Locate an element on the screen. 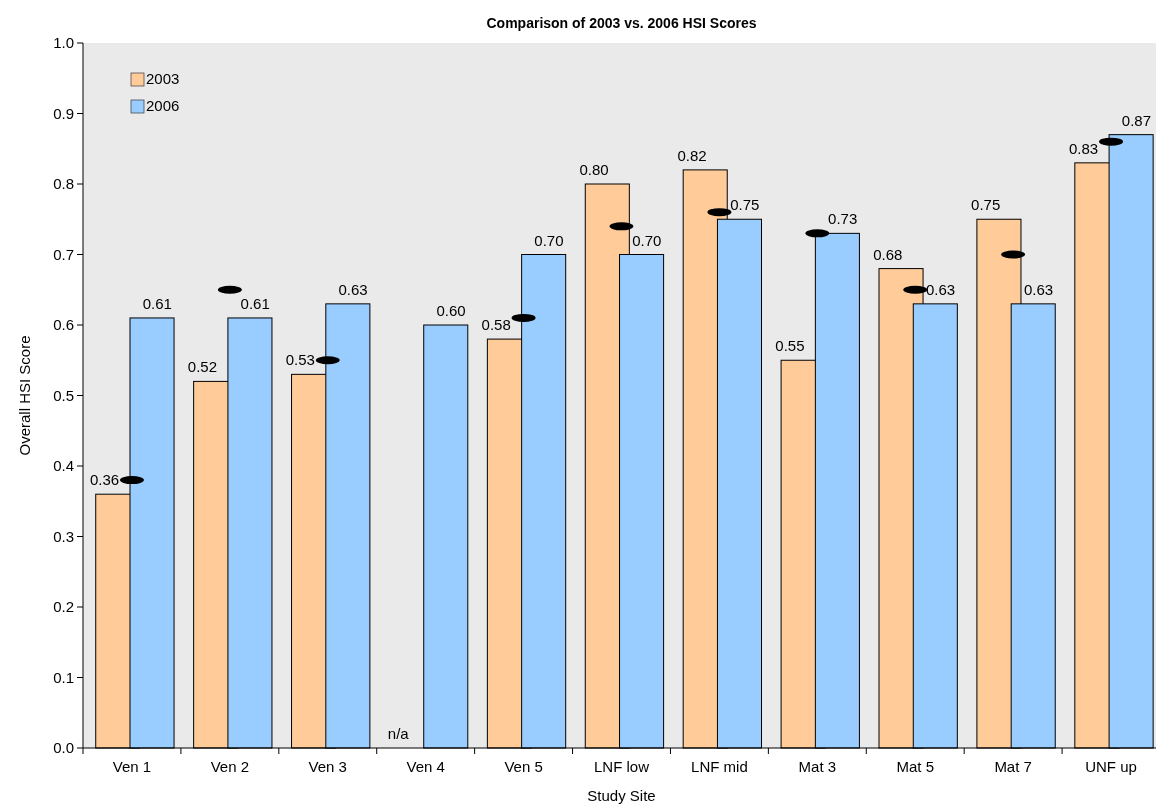  y-tick-label: 0.4 is located at coordinates (63, 466).